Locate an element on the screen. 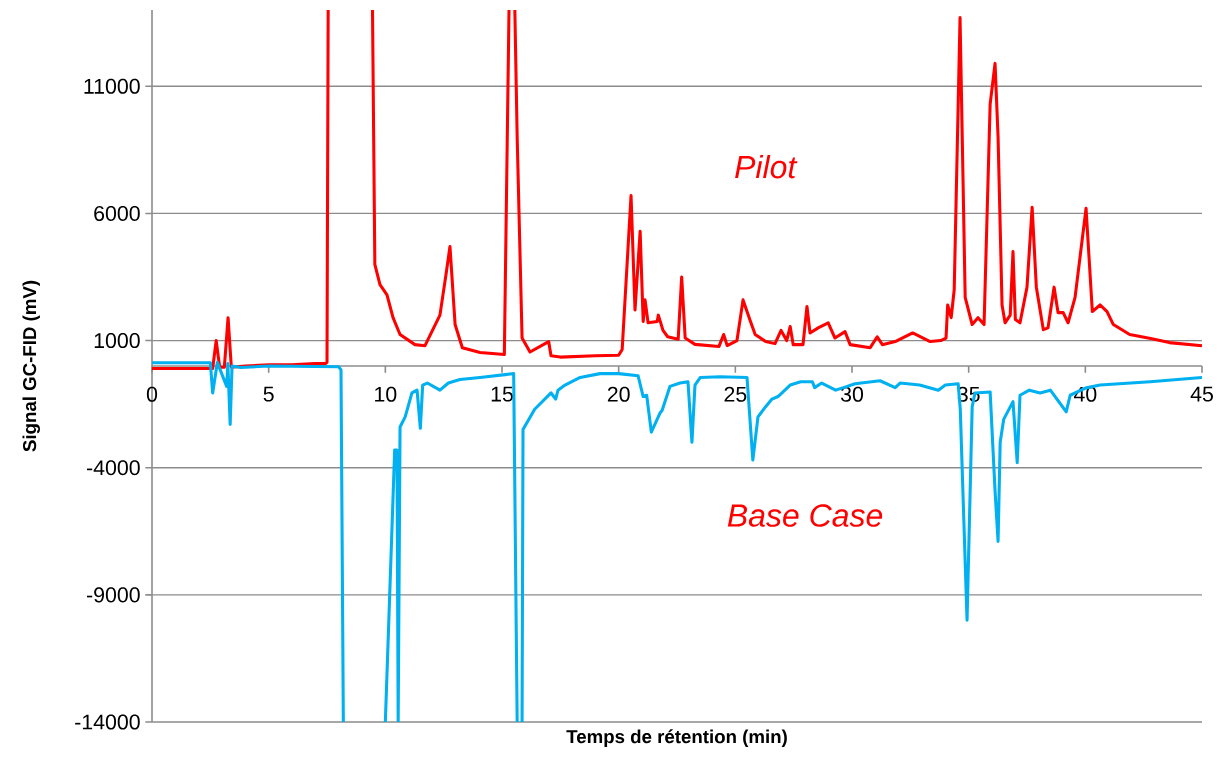 This screenshot has width=1217, height=758. y-tick-label: 1000 is located at coordinates (117, 341).